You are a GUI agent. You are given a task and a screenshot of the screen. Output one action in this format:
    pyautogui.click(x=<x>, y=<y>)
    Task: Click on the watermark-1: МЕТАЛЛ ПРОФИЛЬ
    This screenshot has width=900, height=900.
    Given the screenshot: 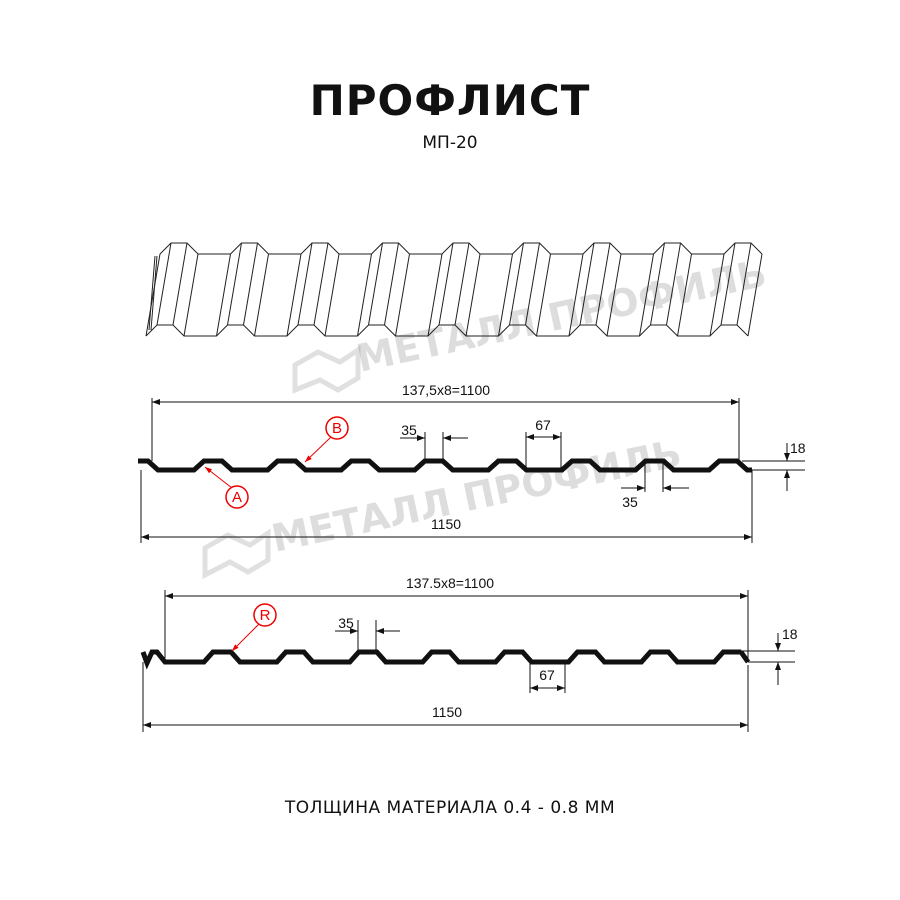 What is the action you would take?
    pyautogui.click(x=531, y=322)
    